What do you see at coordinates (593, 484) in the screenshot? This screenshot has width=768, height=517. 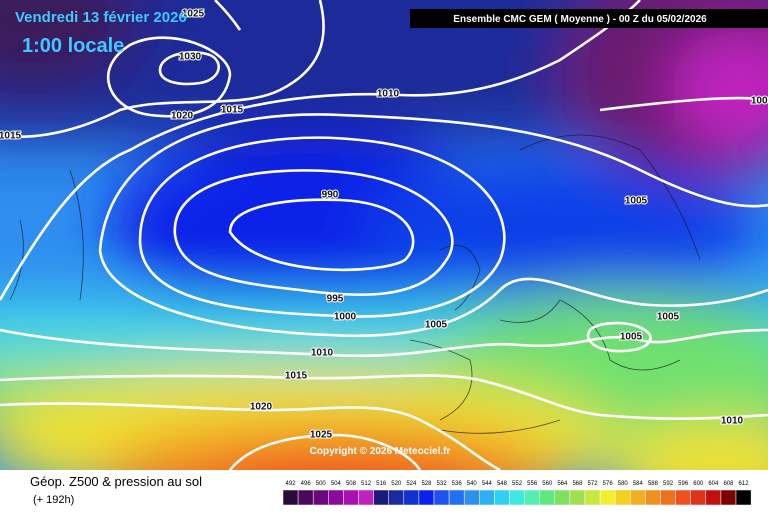 I see `scale-label: 572` at bounding box center [593, 484].